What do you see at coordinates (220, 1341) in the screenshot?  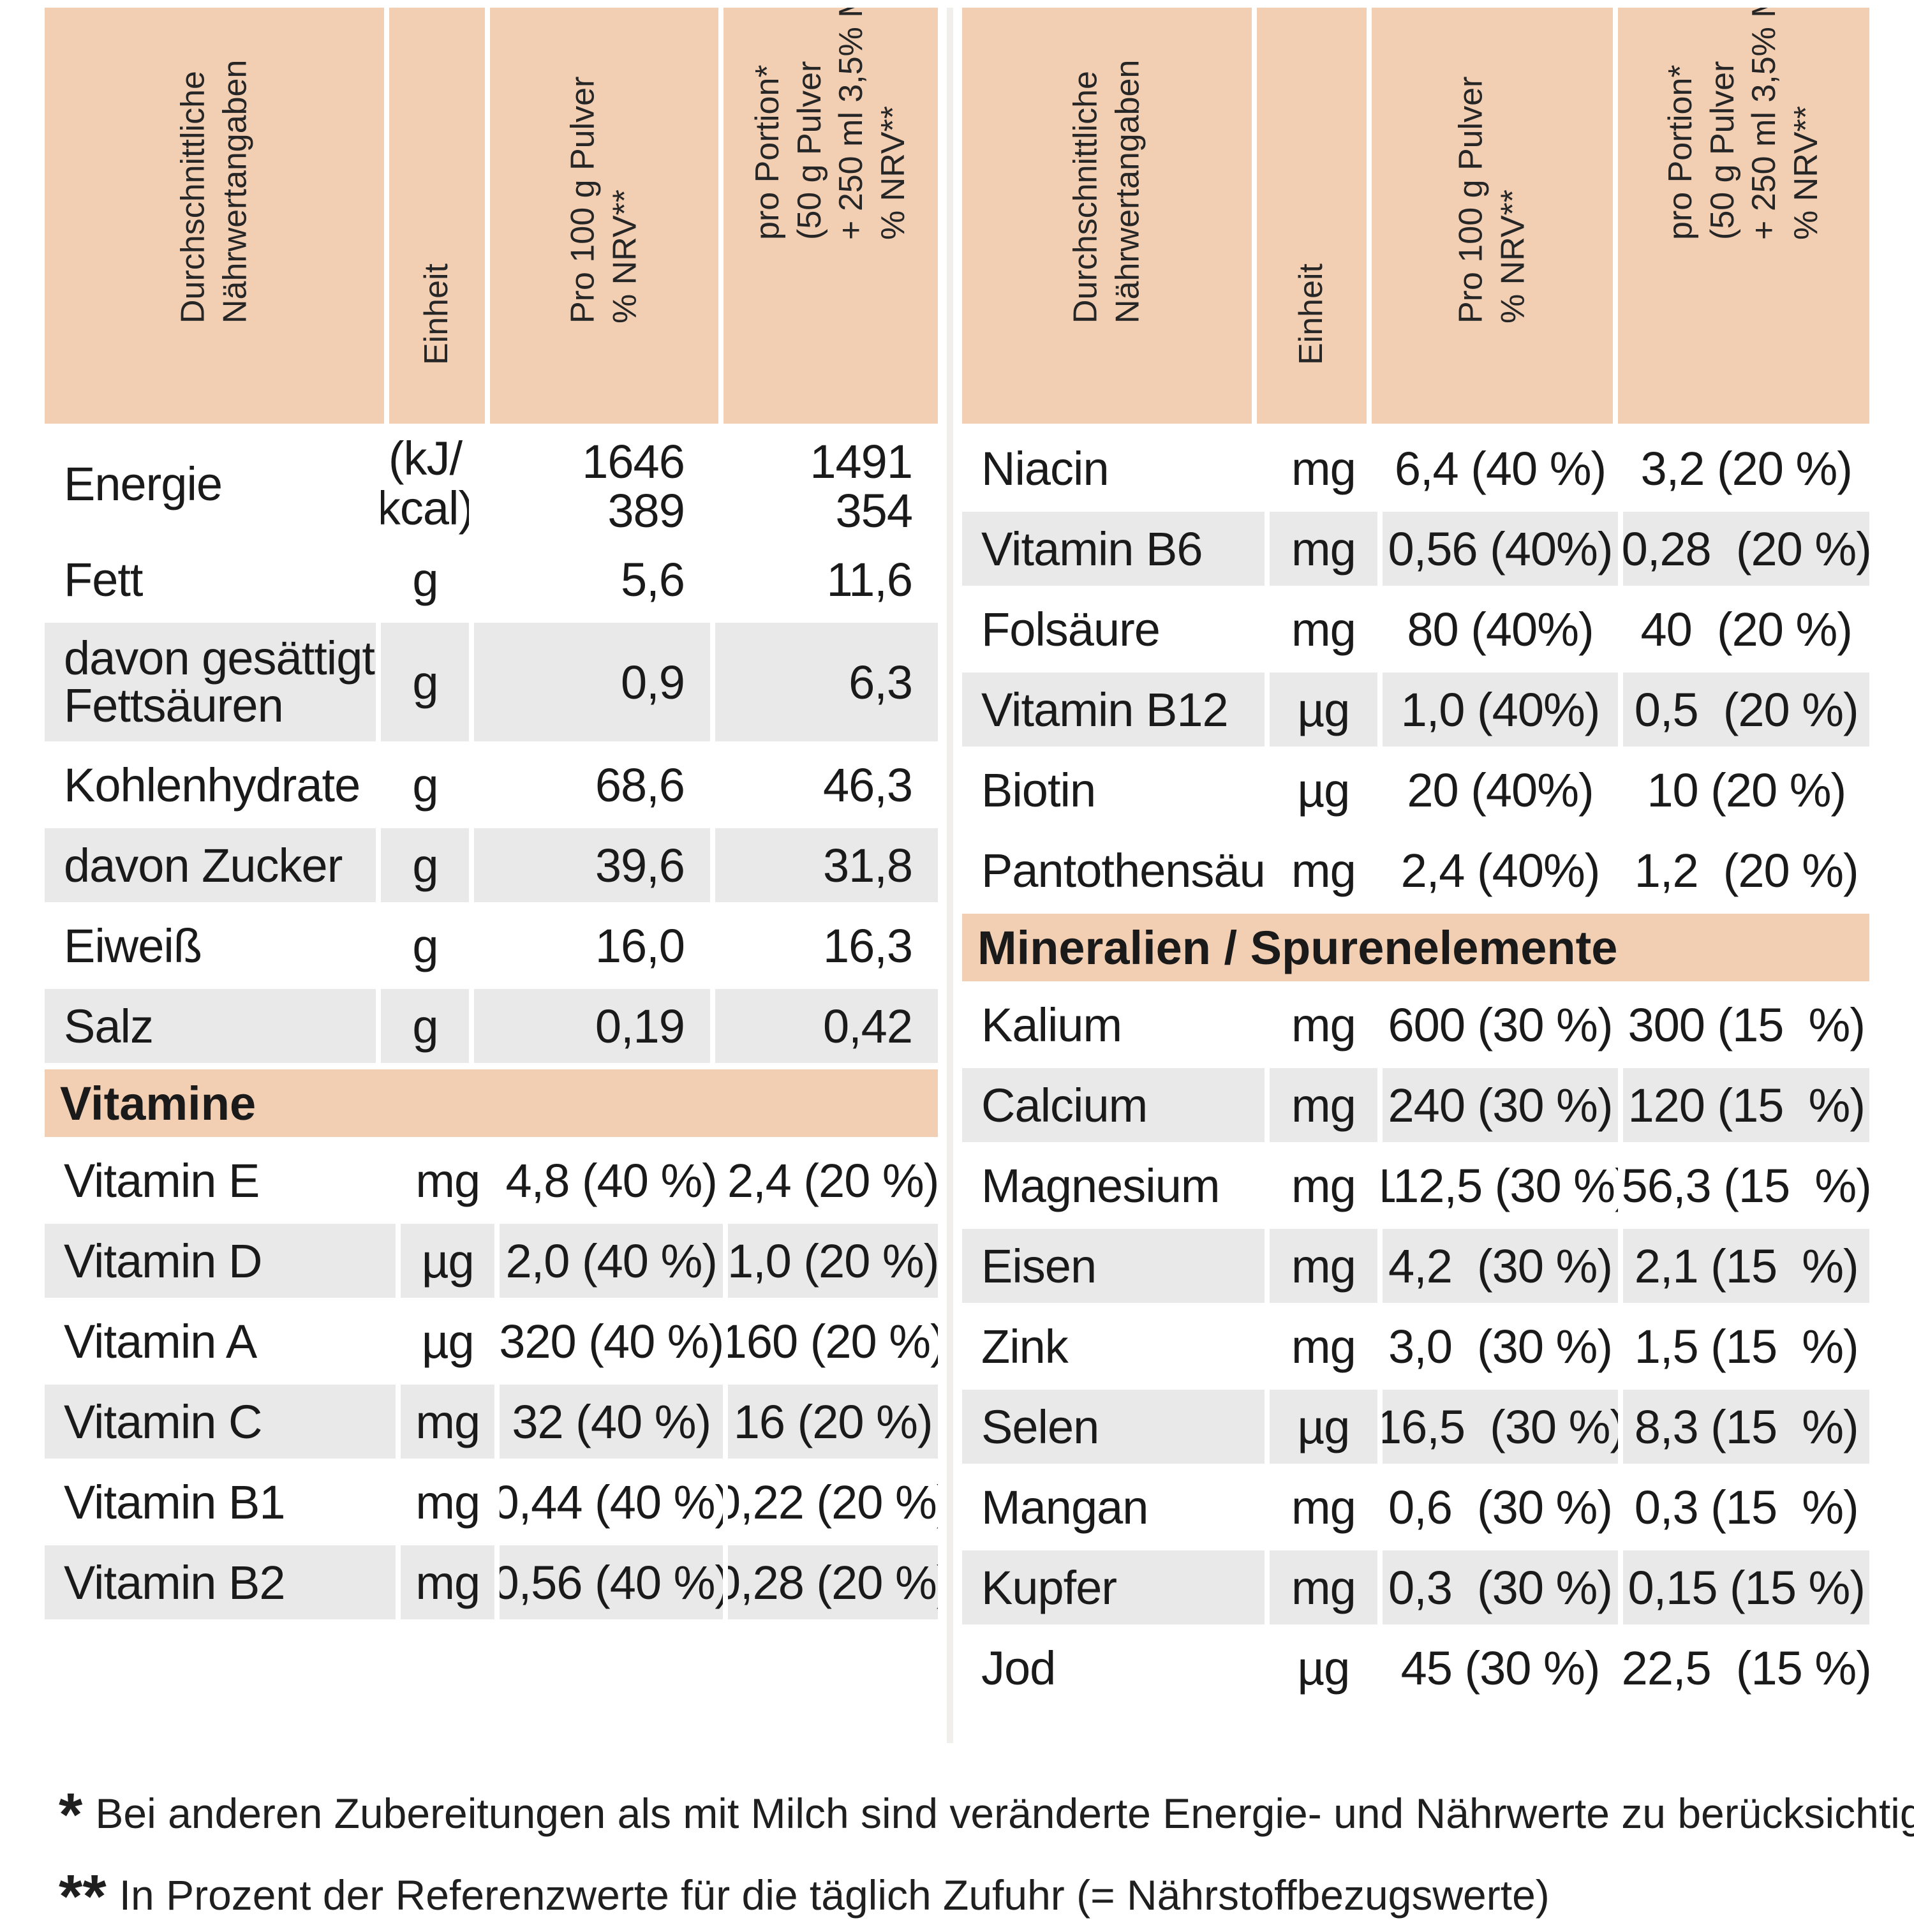 I see `nutrient-name: Vitamin A` at bounding box center [220, 1341].